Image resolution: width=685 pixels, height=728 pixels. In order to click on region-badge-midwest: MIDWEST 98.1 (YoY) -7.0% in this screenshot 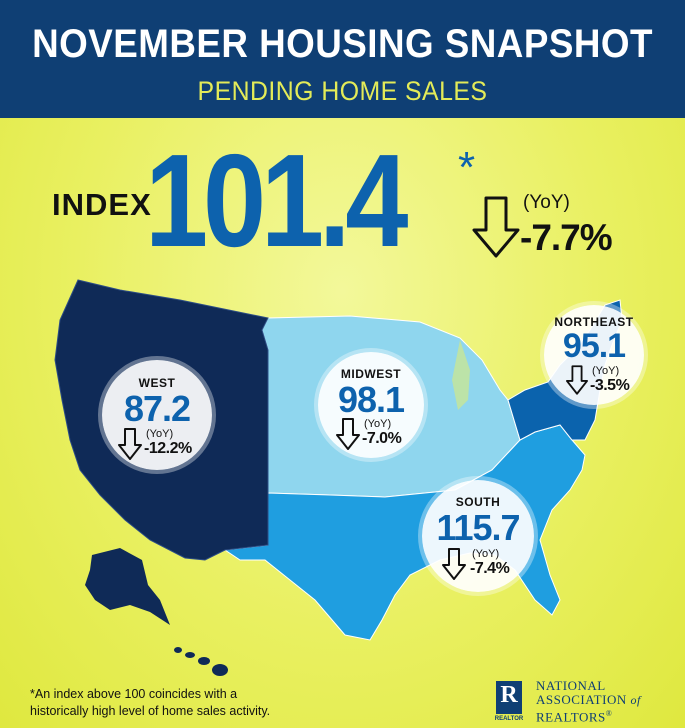, I will do `click(371, 405)`.